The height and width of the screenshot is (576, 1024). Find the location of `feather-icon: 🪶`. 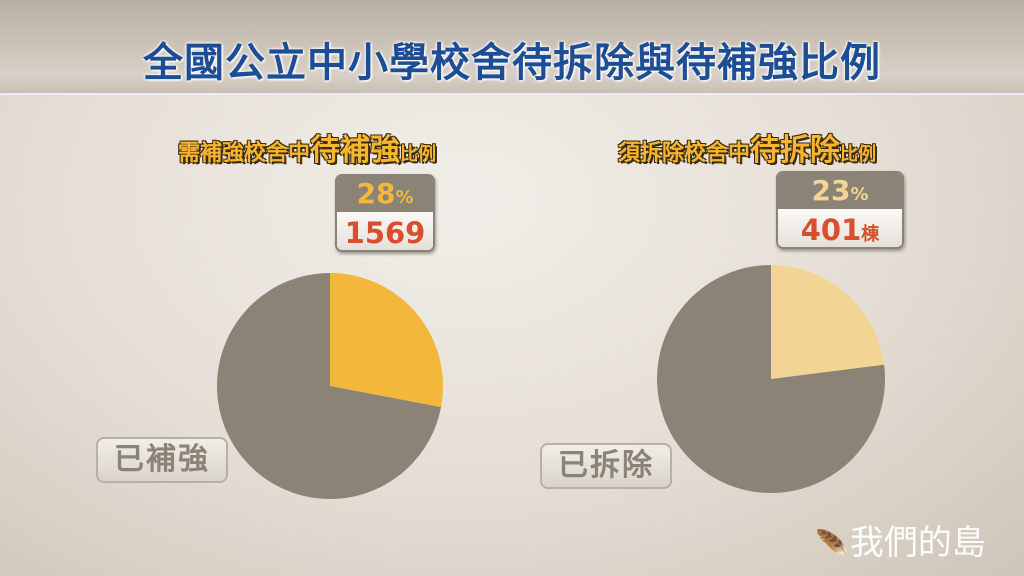

feather-icon: 🪶 is located at coordinates (832, 544).